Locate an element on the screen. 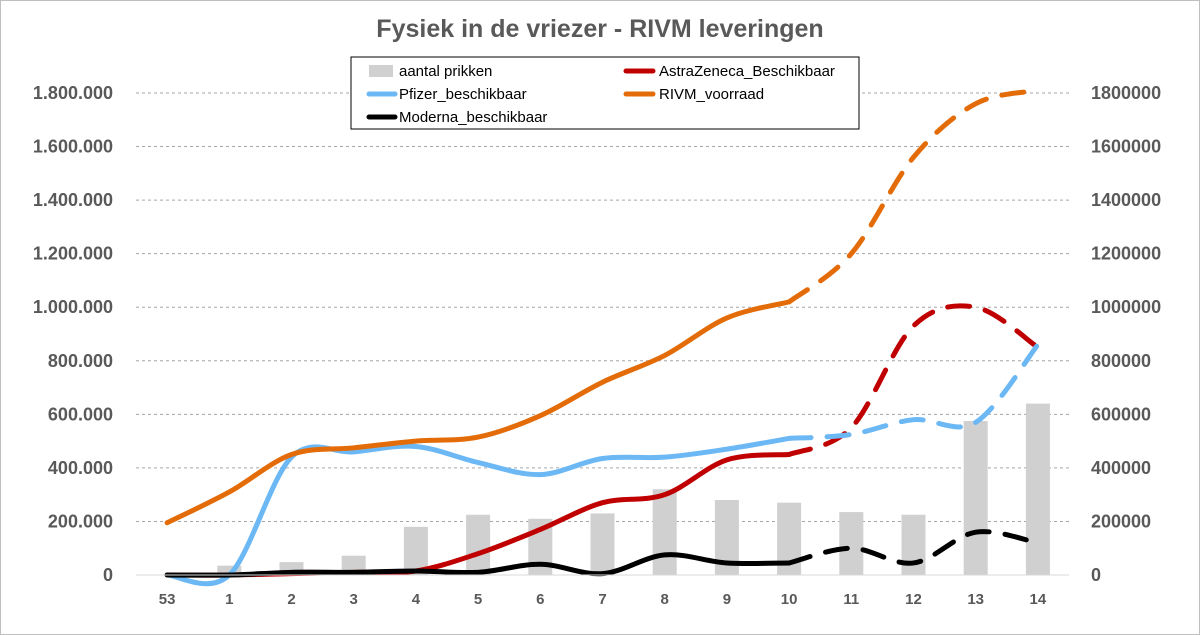  y-right-tick-label: 1200000 is located at coordinates (1126, 254).